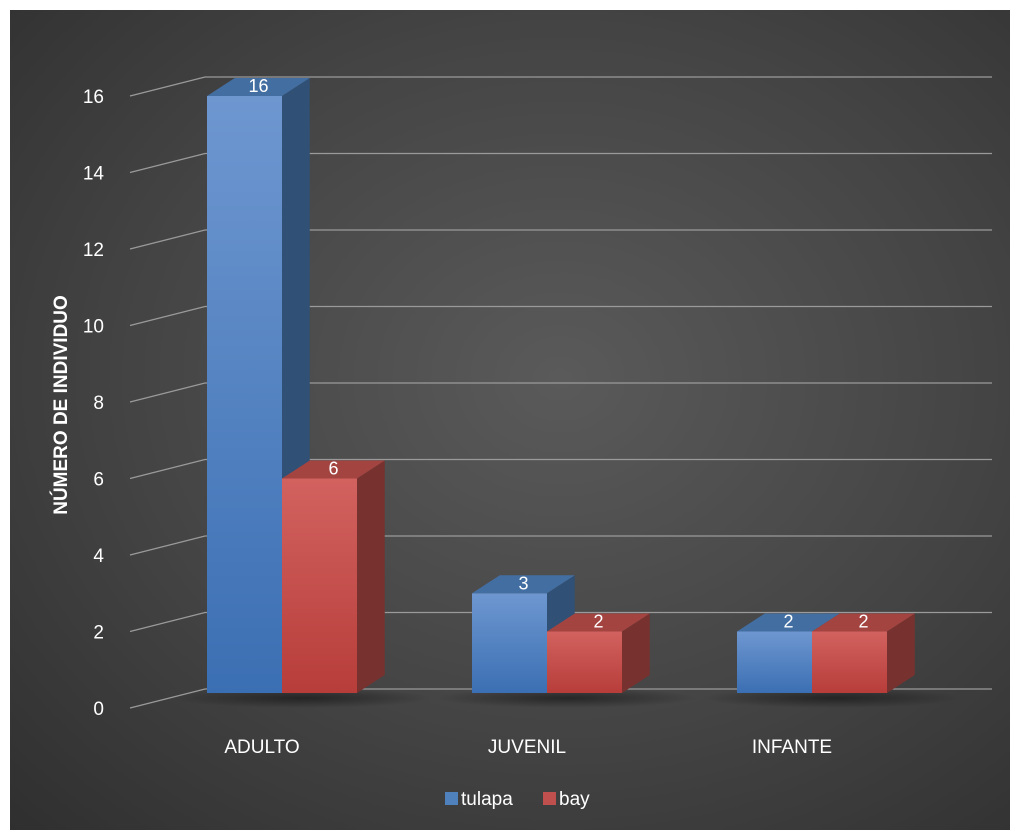 Image resolution: width=1016 pixels, height=831 pixels. I want to click on x-category-label: JUVENIL, so click(527, 747).